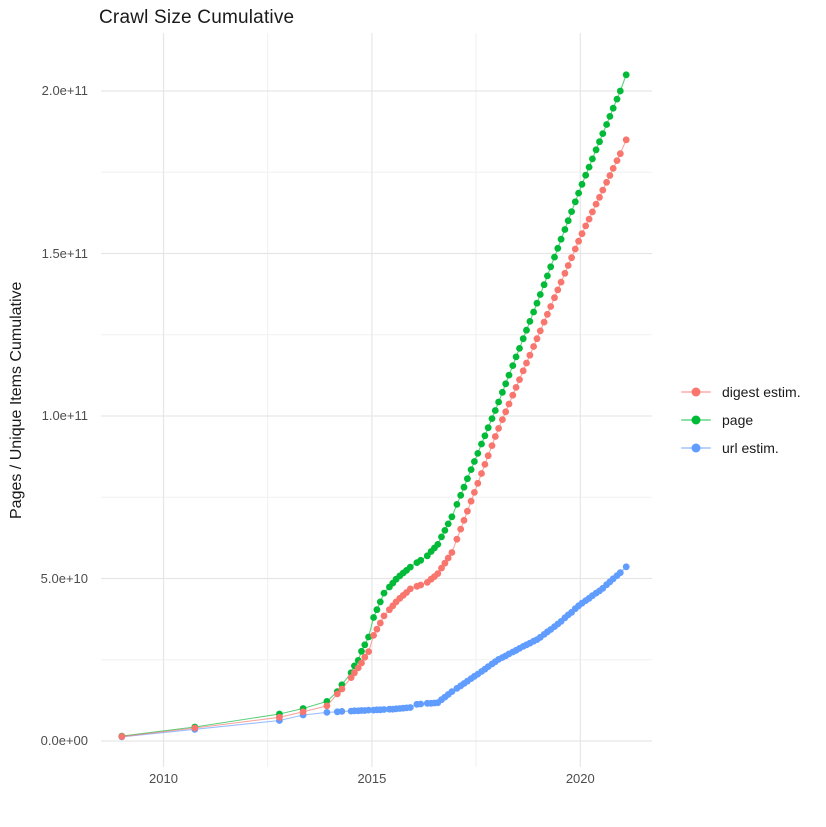  I want to click on legend-item-url-estim: url estim., so click(741, 448).